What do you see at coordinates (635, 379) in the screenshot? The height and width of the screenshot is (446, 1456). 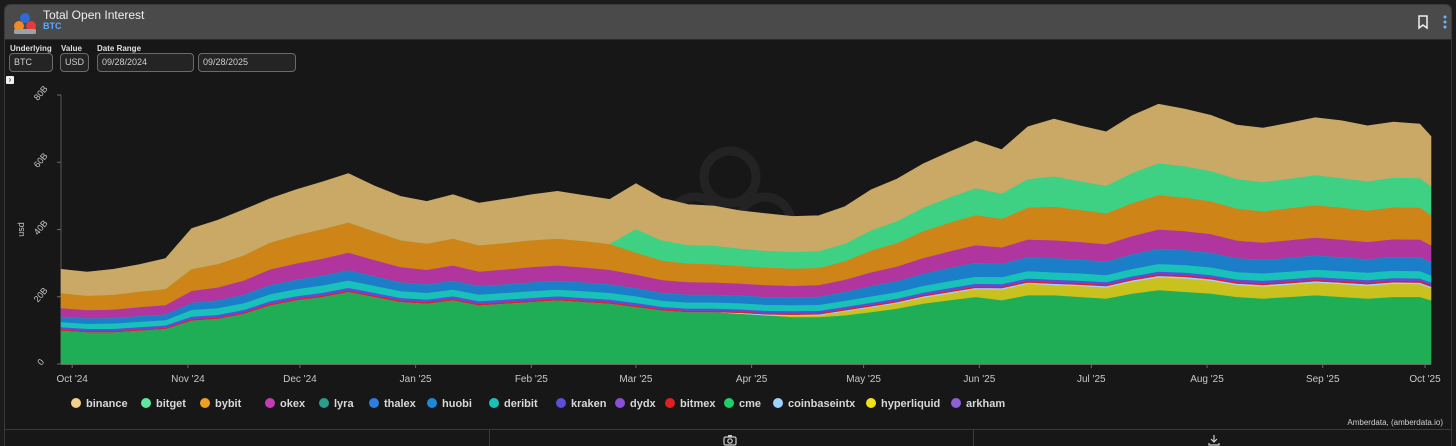 I see `x-tick-label: Mar '25` at bounding box center [635, 379].